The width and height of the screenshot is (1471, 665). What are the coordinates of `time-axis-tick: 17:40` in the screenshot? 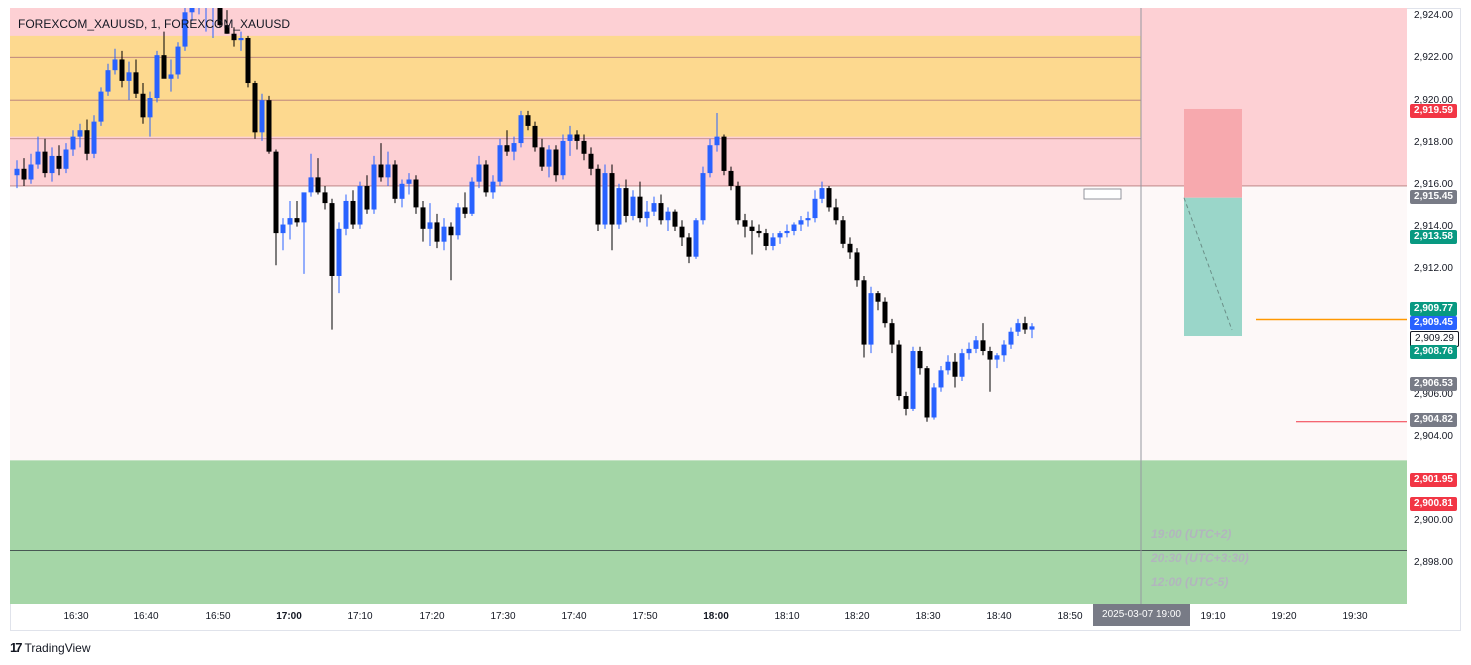 It's located at (574, 616).